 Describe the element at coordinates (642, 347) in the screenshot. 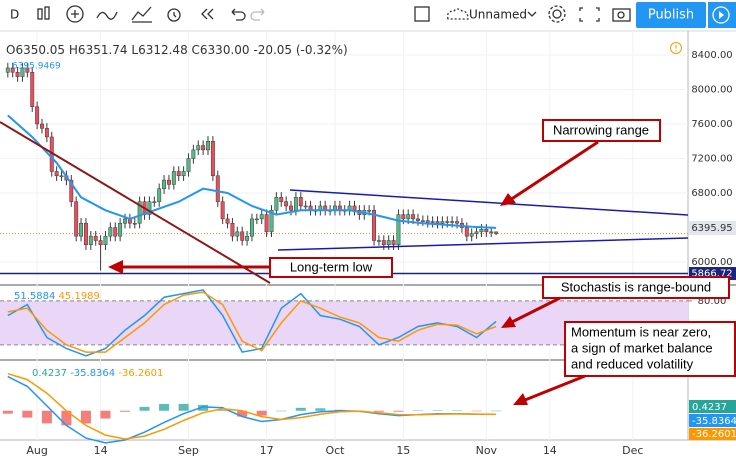

I see `annotation: a sign of market balance` at that location.